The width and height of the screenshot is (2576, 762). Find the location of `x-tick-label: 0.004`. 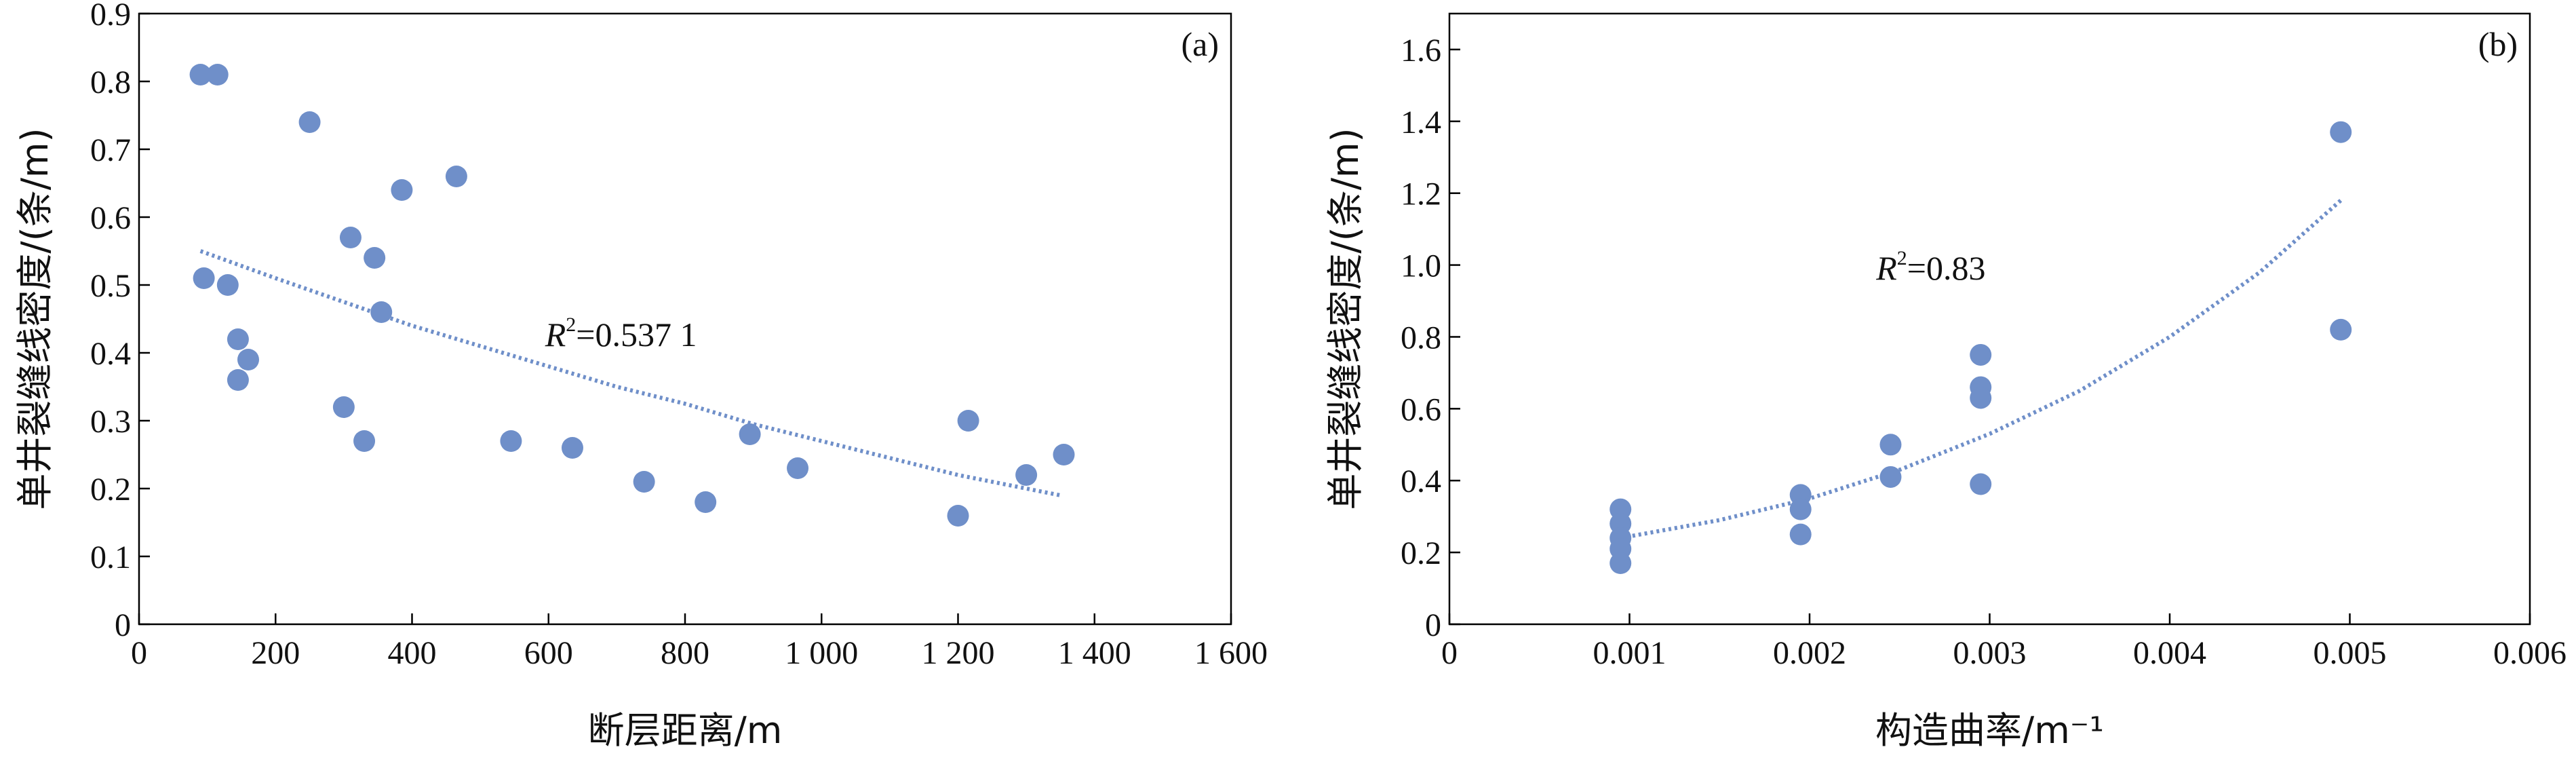

x-tick-label: 0.004 is located at coordinates (2169, 653).